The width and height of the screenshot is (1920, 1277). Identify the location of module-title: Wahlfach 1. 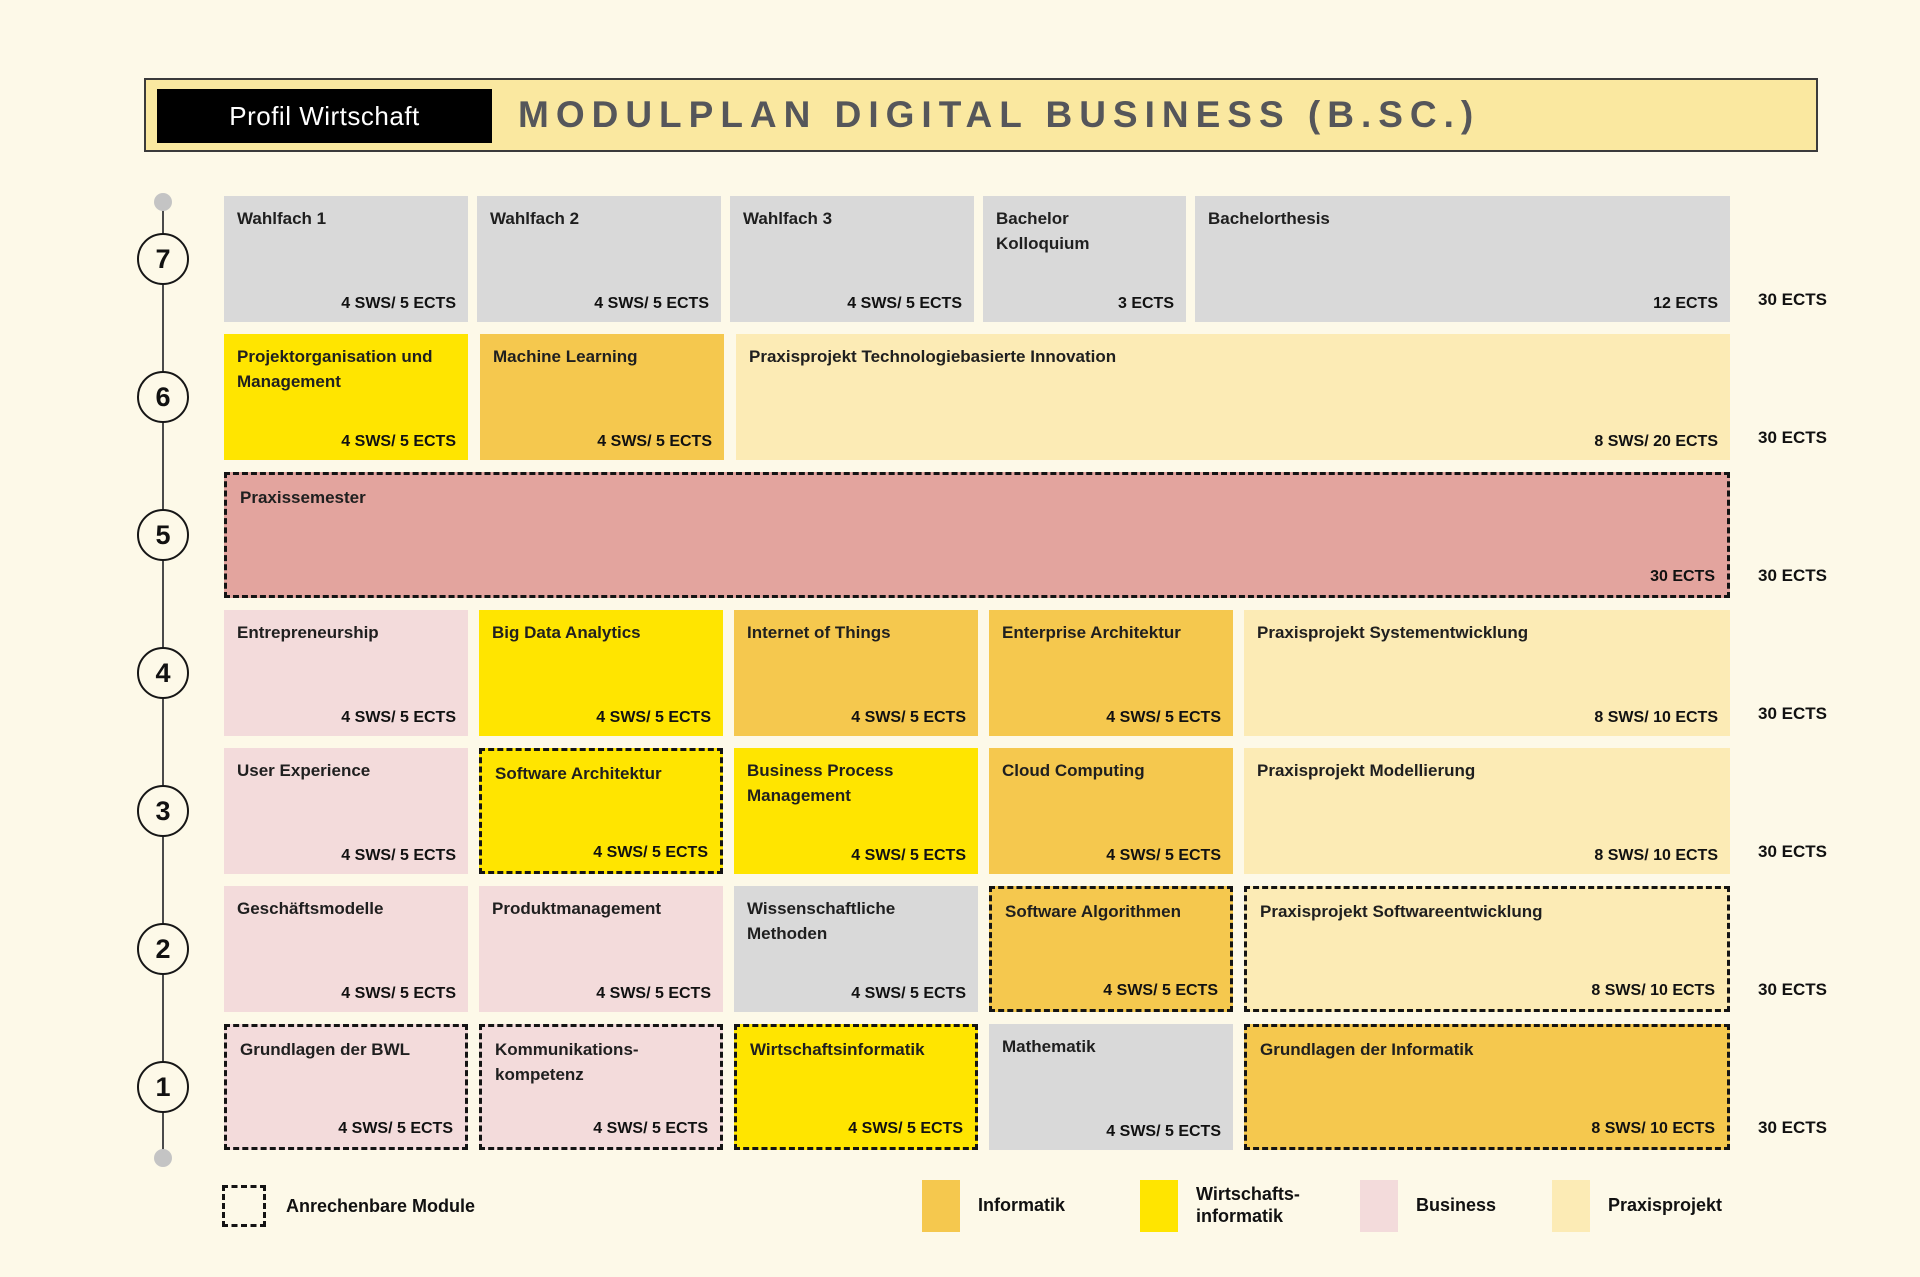
(282, 218).